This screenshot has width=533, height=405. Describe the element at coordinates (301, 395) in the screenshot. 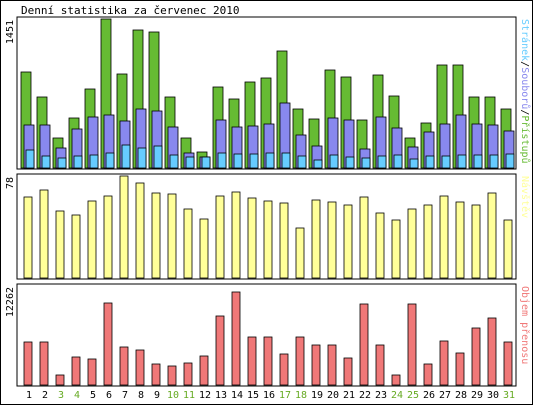

I see `day-label-18: 18` at that location.